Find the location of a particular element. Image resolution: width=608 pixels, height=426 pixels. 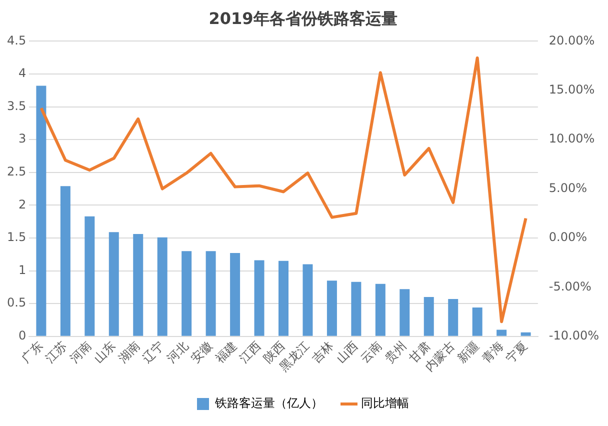

y-tick-label: 1.5 is located at coordinates (16, 237).